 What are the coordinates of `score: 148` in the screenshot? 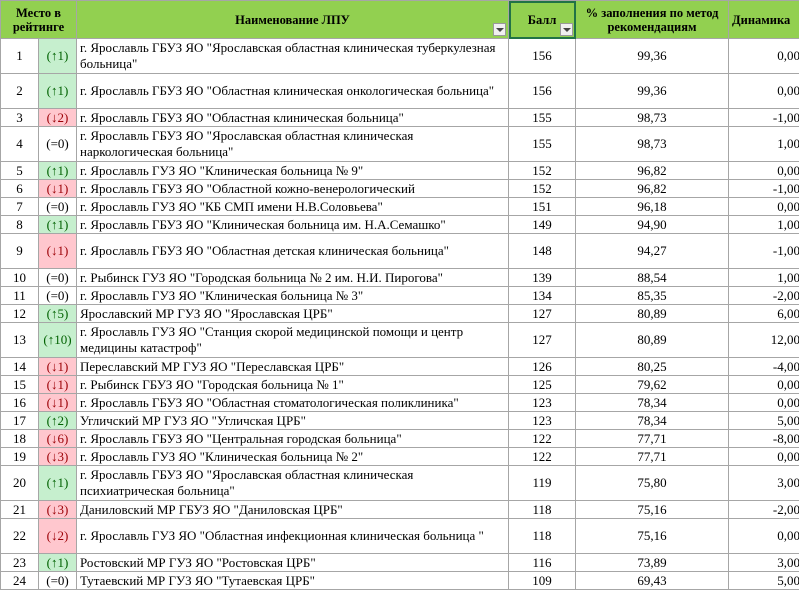 It's located at (542, 251).